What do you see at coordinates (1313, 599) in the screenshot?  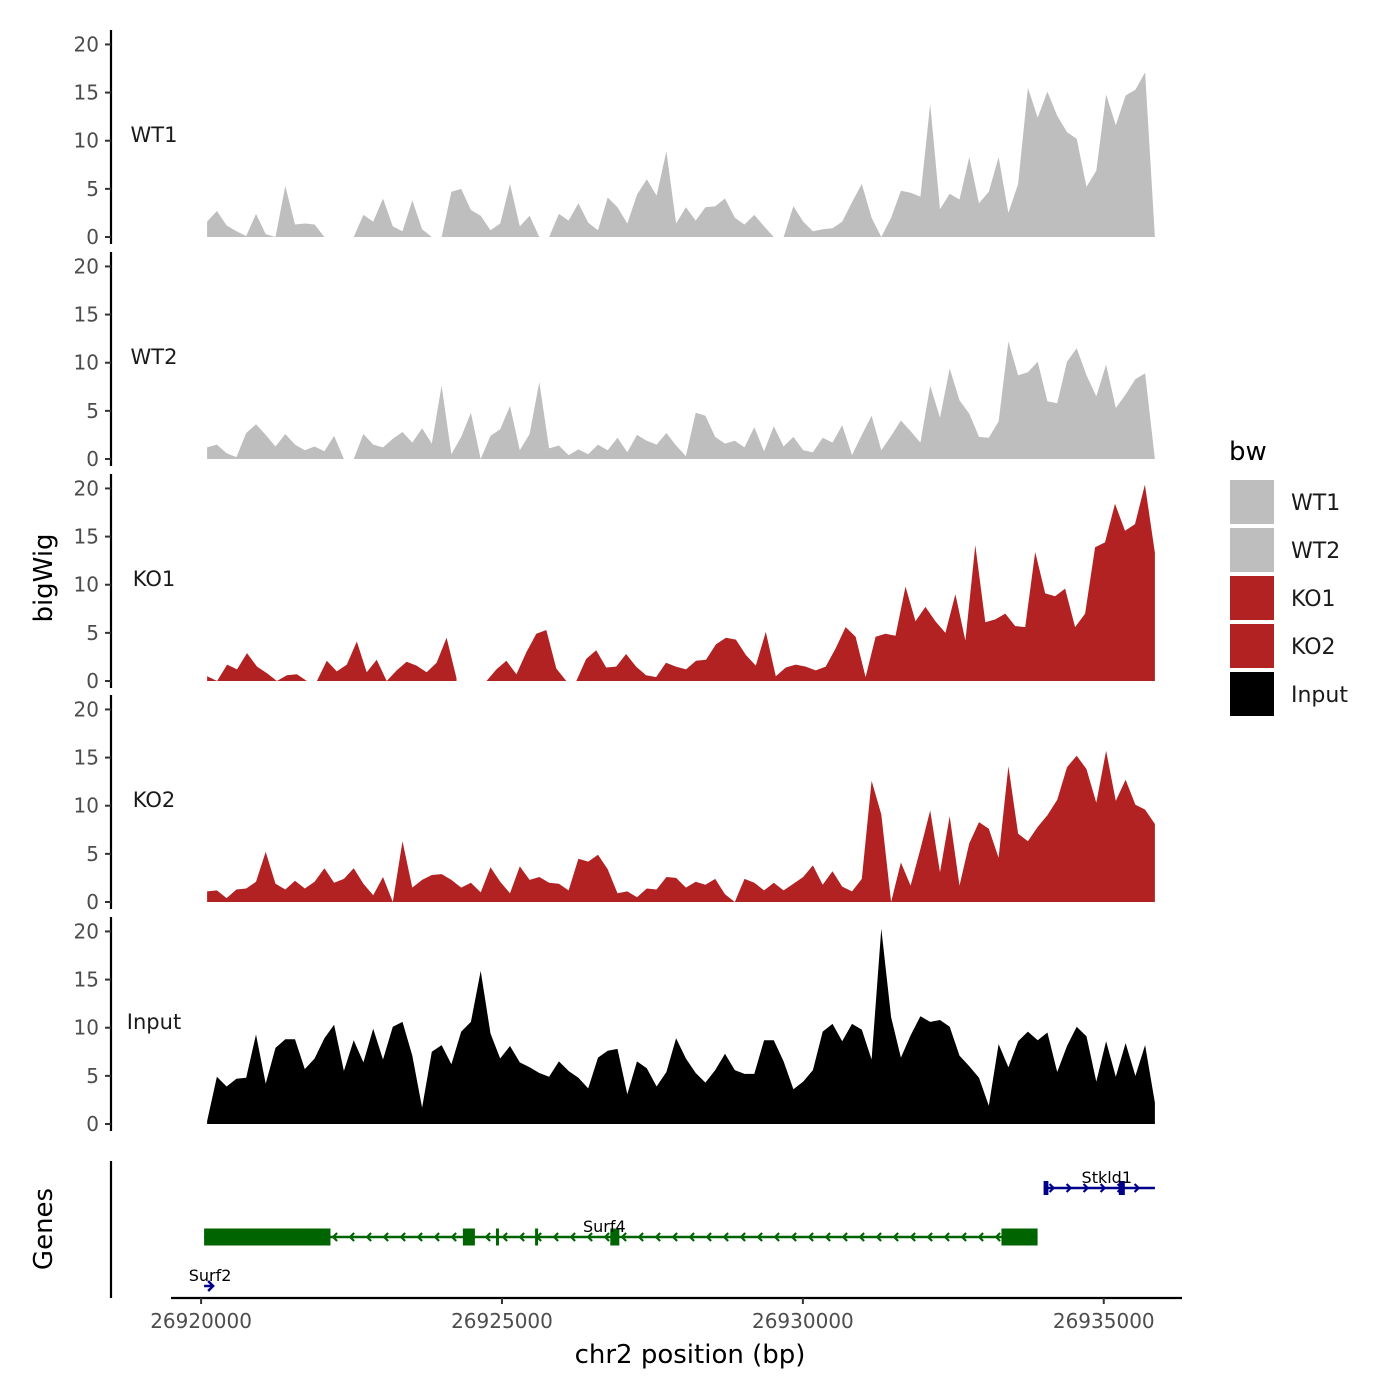 I see `legend-label-ko1: KO1` at bounding box center [1313, 599].